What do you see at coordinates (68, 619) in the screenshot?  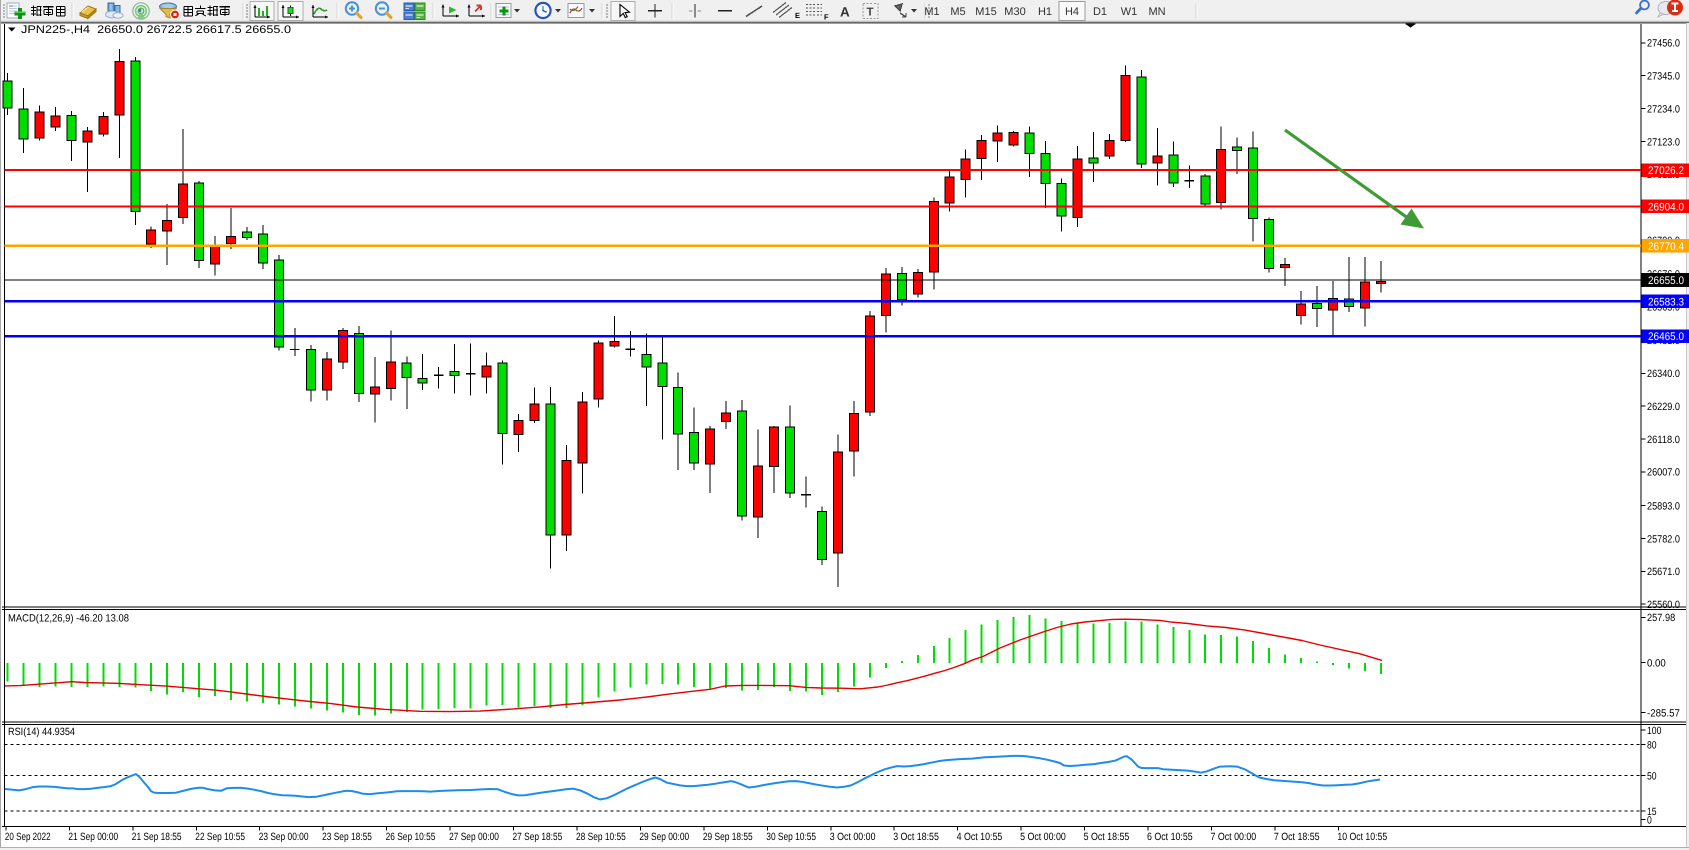 I see `svg-text: MACD(12,26,9) -46.20 13.08` at bounding box center [68, 619].